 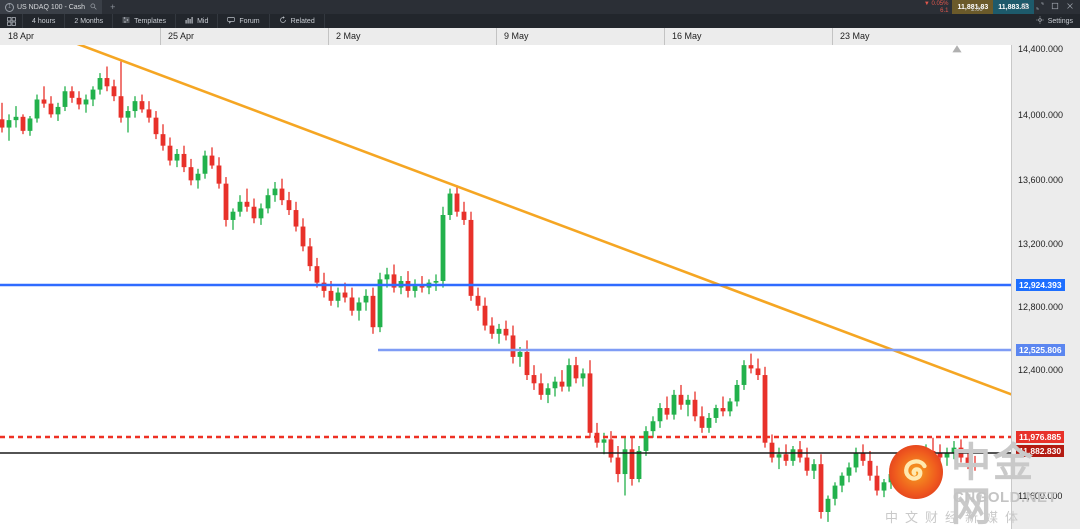 I want to click on time-axis-label: 25 Apr, so click(x=181, y=36).